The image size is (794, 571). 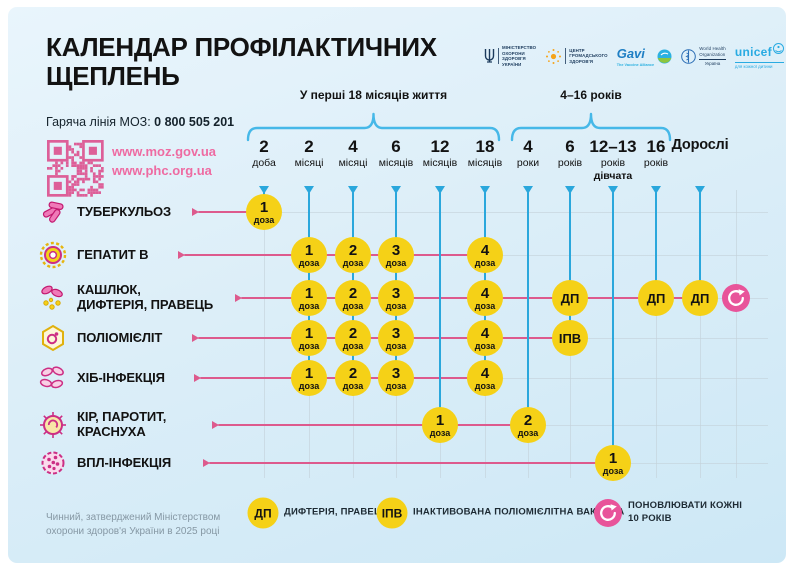 What do you see at coordinates (53, 463) in the screenshot?
I see `hpv-infection-icon` at bounding box center [53, 463].